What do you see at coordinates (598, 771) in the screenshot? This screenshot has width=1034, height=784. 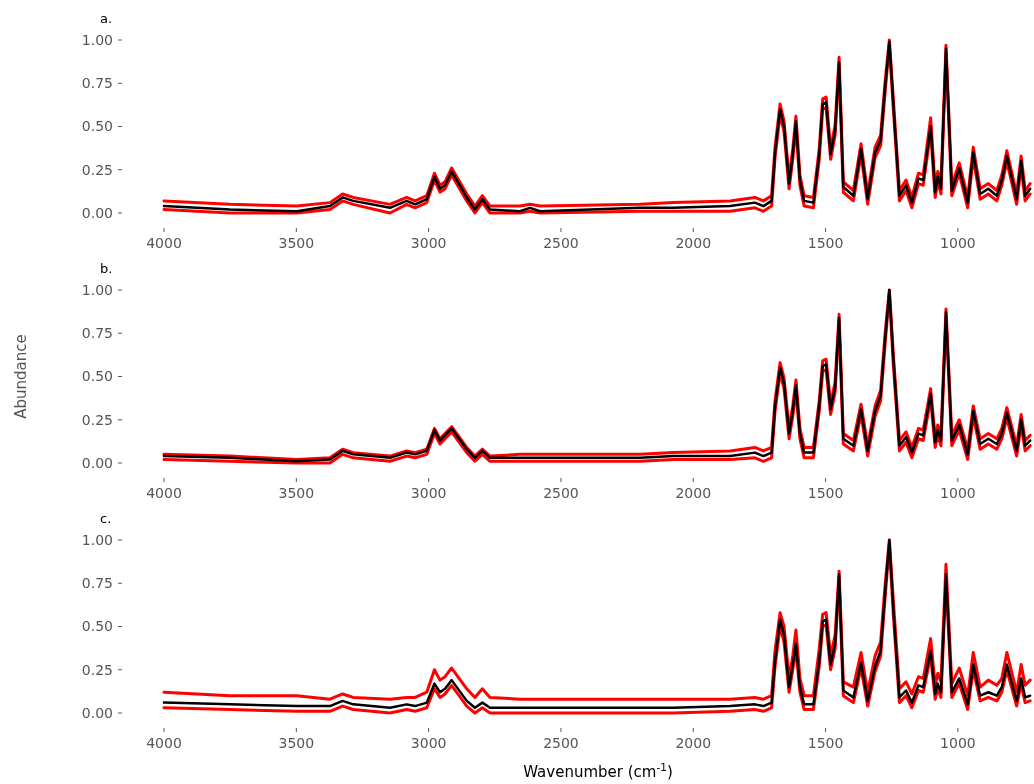 I see `x-axis-title: Wavenumber (cm$^{-1}$)` at bounding box center [598, 771].